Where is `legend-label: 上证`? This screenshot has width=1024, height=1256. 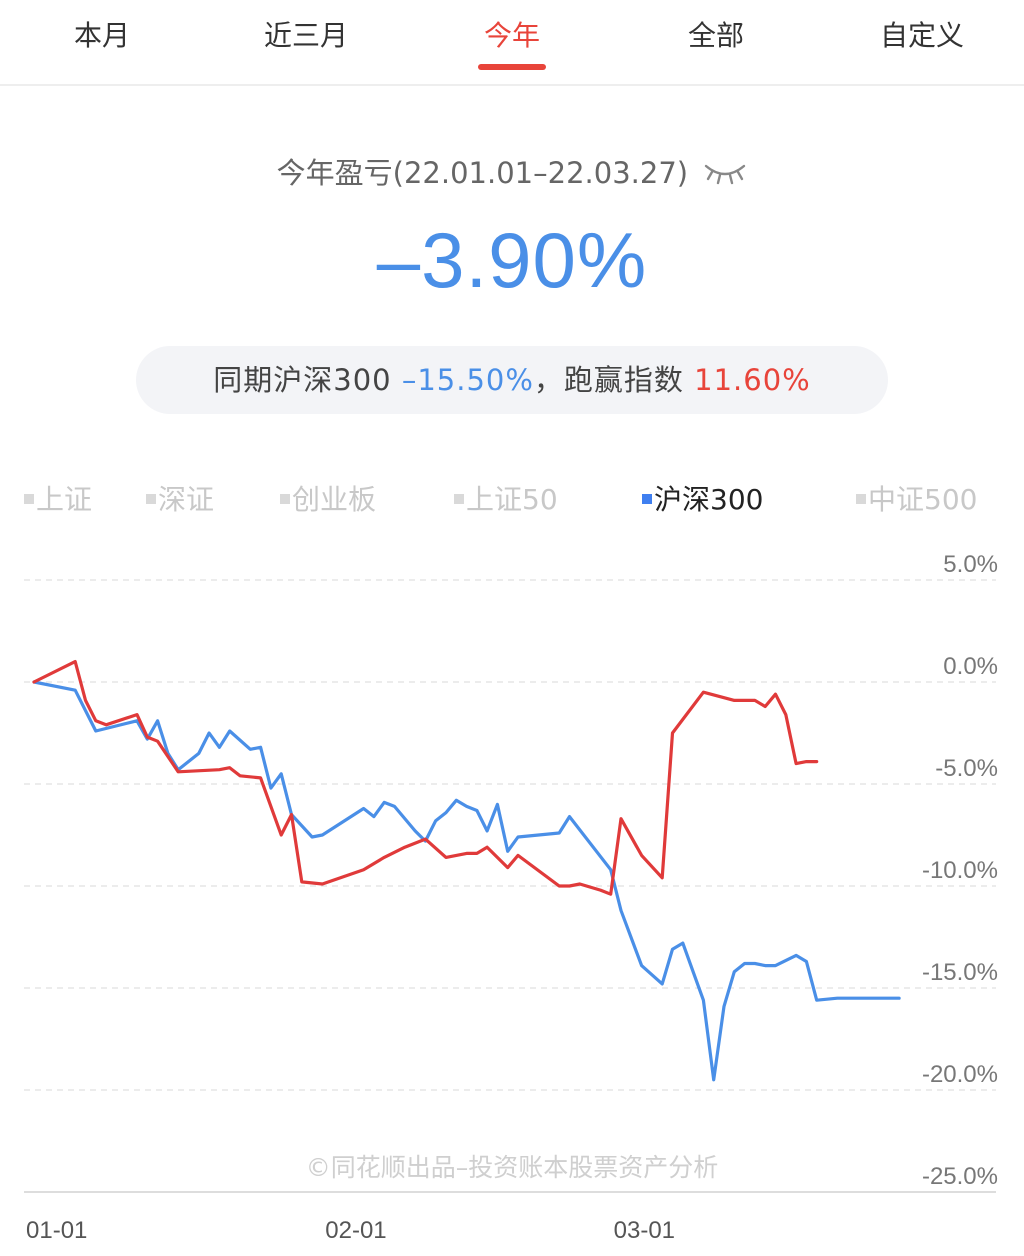
legend-label: 上证 is located at coordinates (64, 499).